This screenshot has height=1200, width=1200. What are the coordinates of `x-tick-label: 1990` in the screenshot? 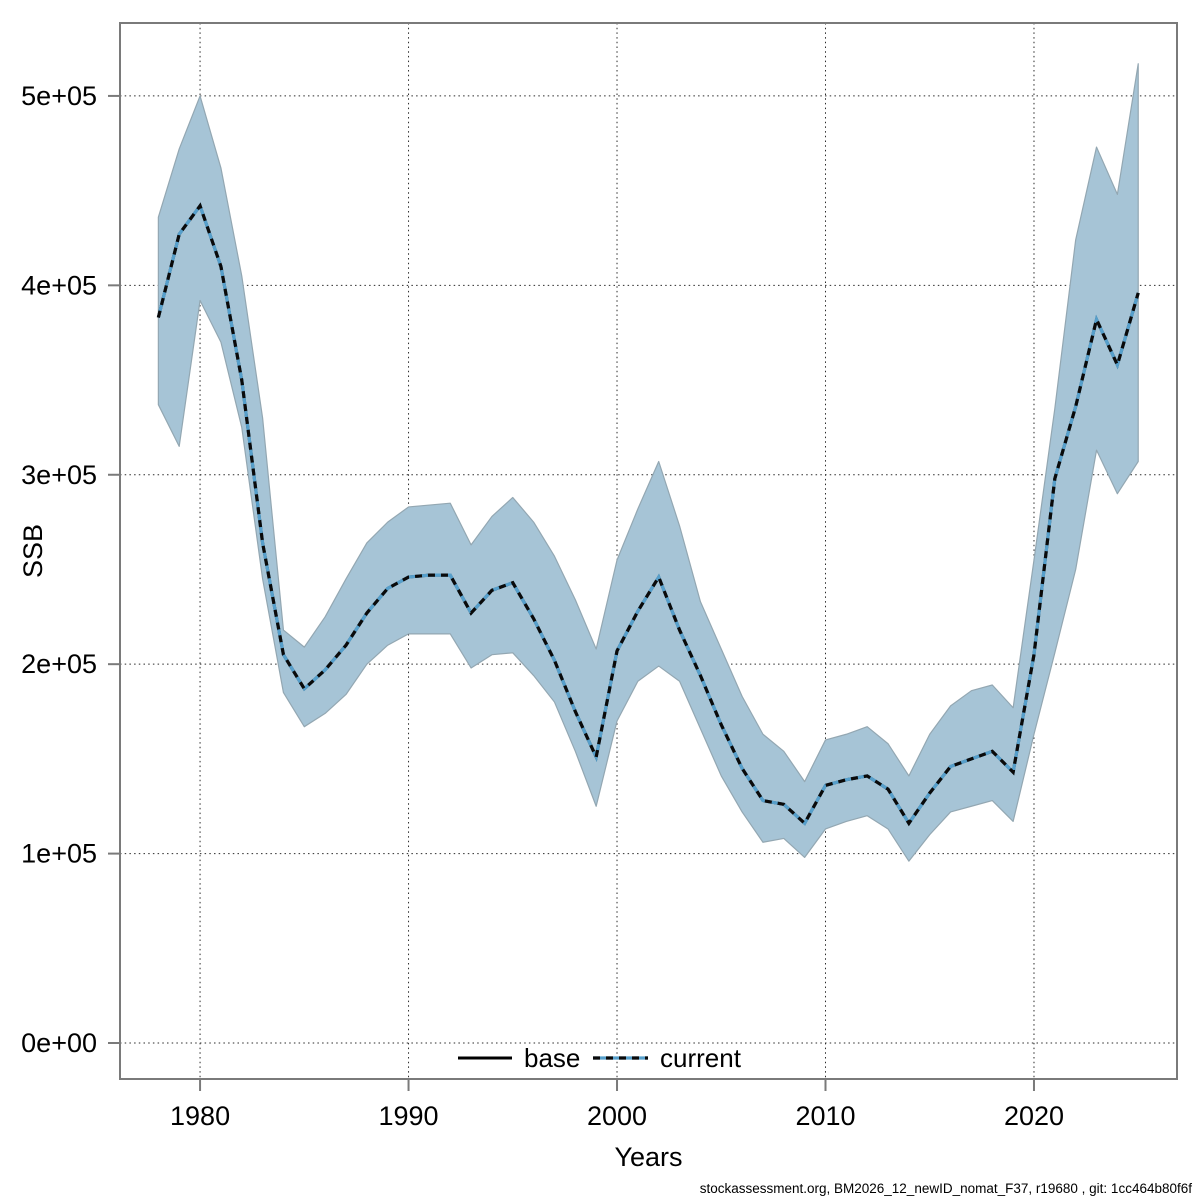 It's located at (408, 1116).